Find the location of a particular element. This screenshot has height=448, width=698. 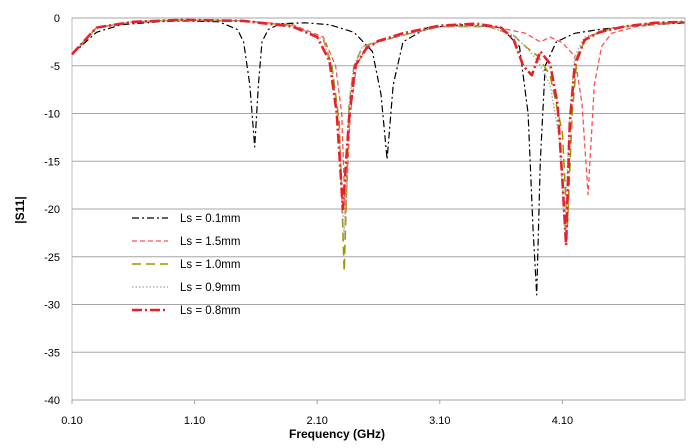

x-tick-label: 2.10 is located at coordinates (316, 421).